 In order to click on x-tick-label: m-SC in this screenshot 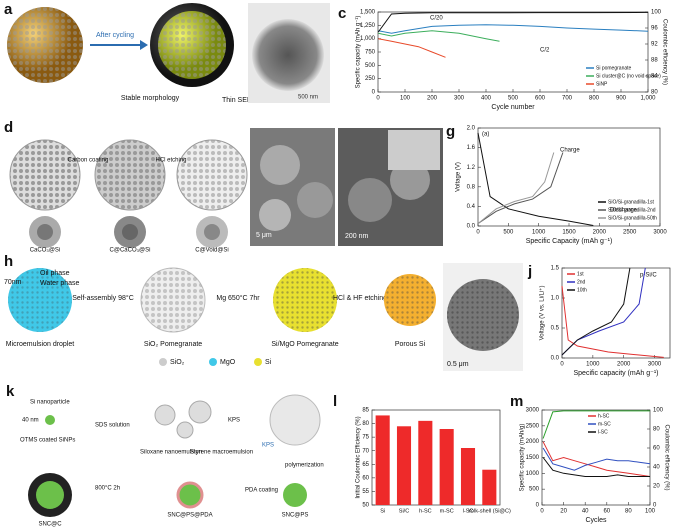, I will do `click(447, 511)`.